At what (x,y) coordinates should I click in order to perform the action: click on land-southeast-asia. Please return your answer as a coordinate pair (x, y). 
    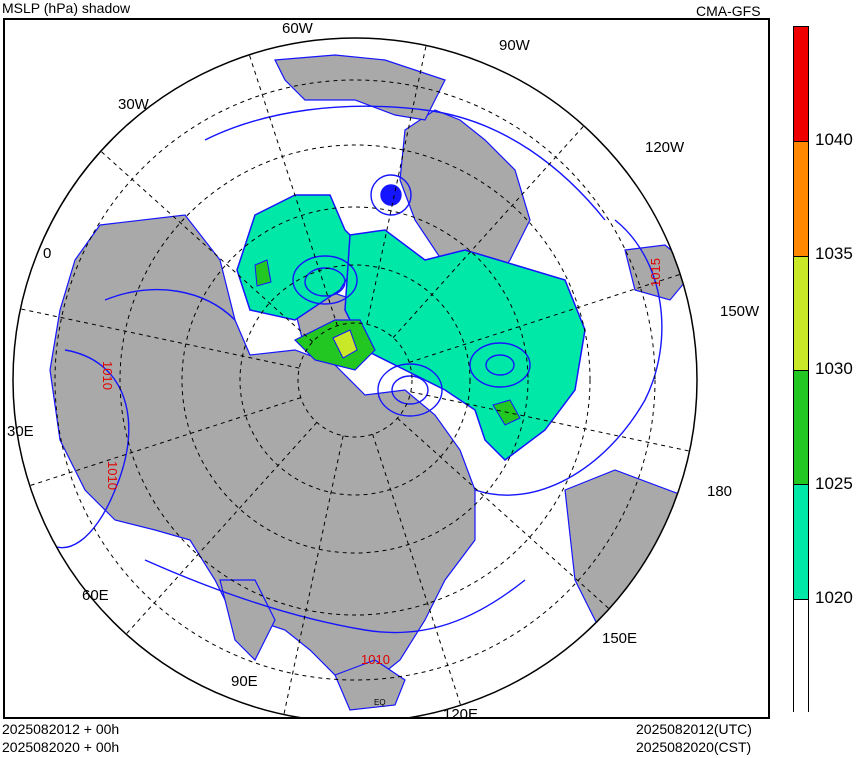
    Looking at the image, I should click on (370, 685).